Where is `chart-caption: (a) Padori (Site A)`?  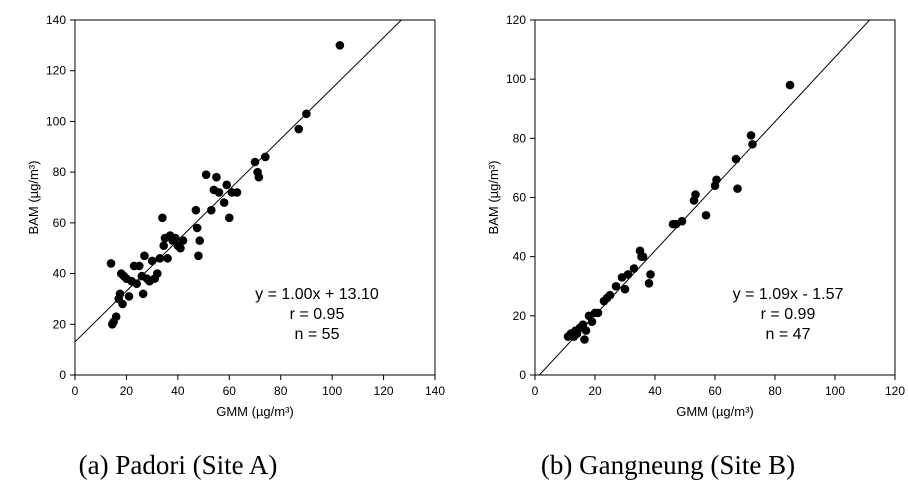
chart-caption: (a) Padori (Site A) is located at coordinates (178, 465).